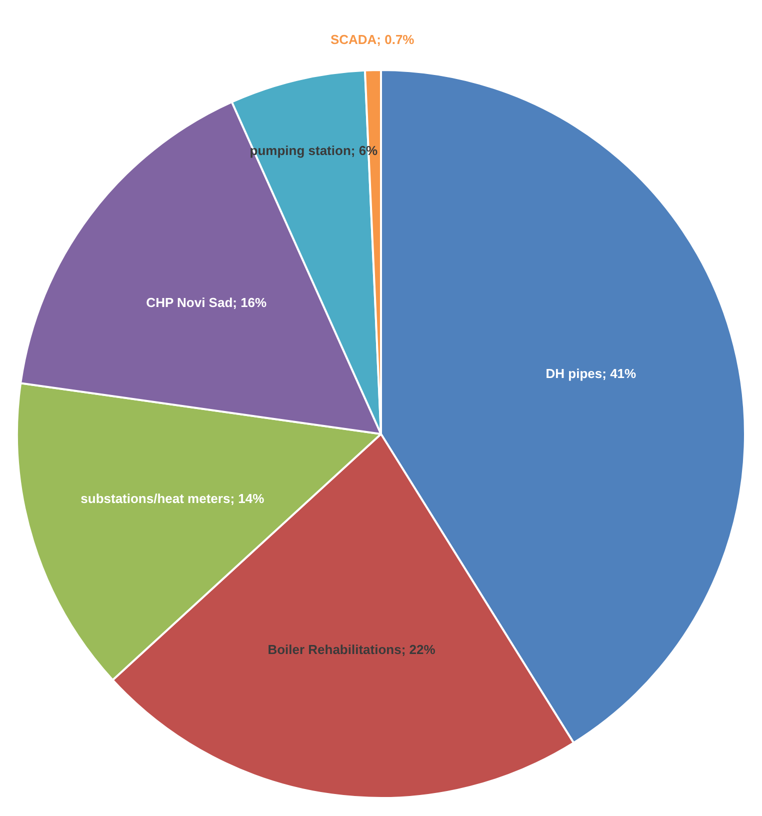  I want to click on slice-label: Boiler Rehabilitations; 22%, so click(352, 650).